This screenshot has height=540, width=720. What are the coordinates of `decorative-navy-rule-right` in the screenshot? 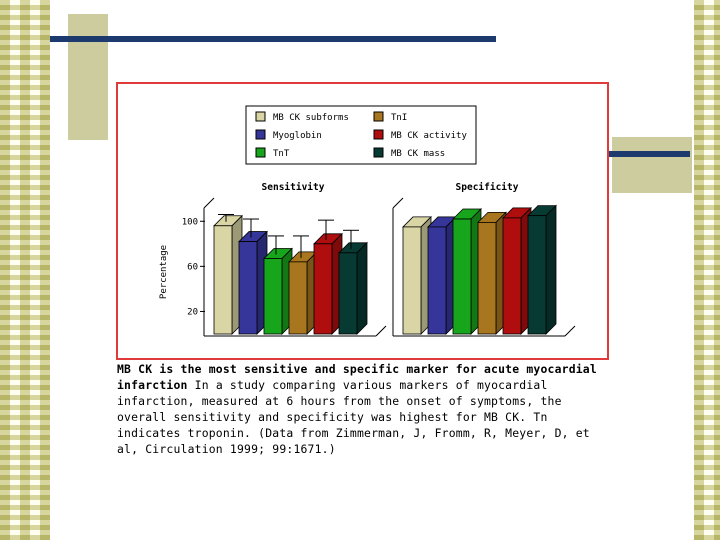 It's located at (647, 154).